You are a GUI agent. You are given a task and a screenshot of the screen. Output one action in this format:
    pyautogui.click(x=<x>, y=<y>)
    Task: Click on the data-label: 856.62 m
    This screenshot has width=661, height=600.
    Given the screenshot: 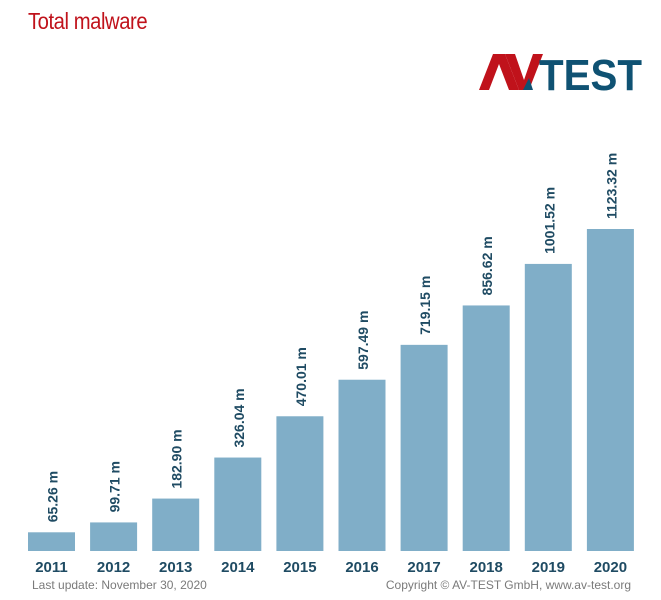 What is the action you would take?
    pyautogui.click(x=487, y=265)
    